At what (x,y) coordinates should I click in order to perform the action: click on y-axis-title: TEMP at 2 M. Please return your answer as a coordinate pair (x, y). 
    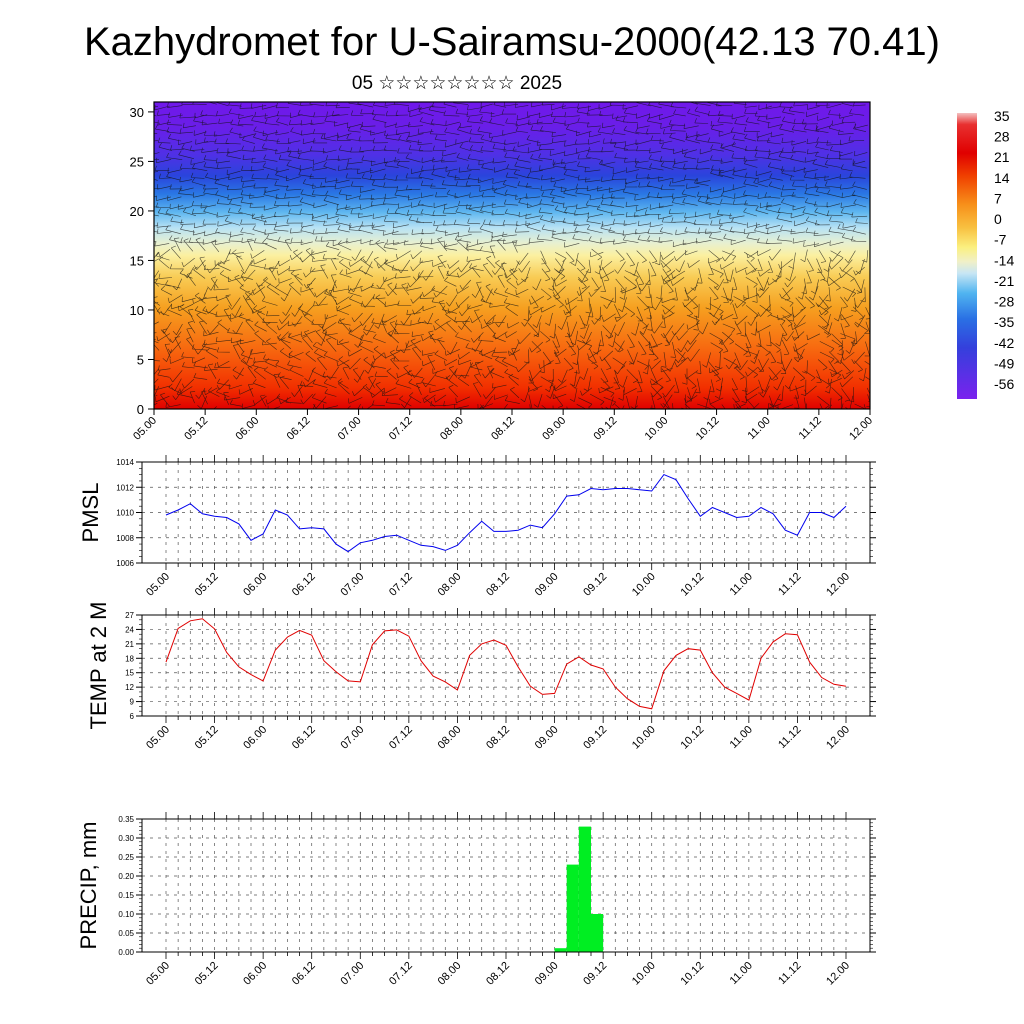
    Looking at the image, I should click on (98, 666).